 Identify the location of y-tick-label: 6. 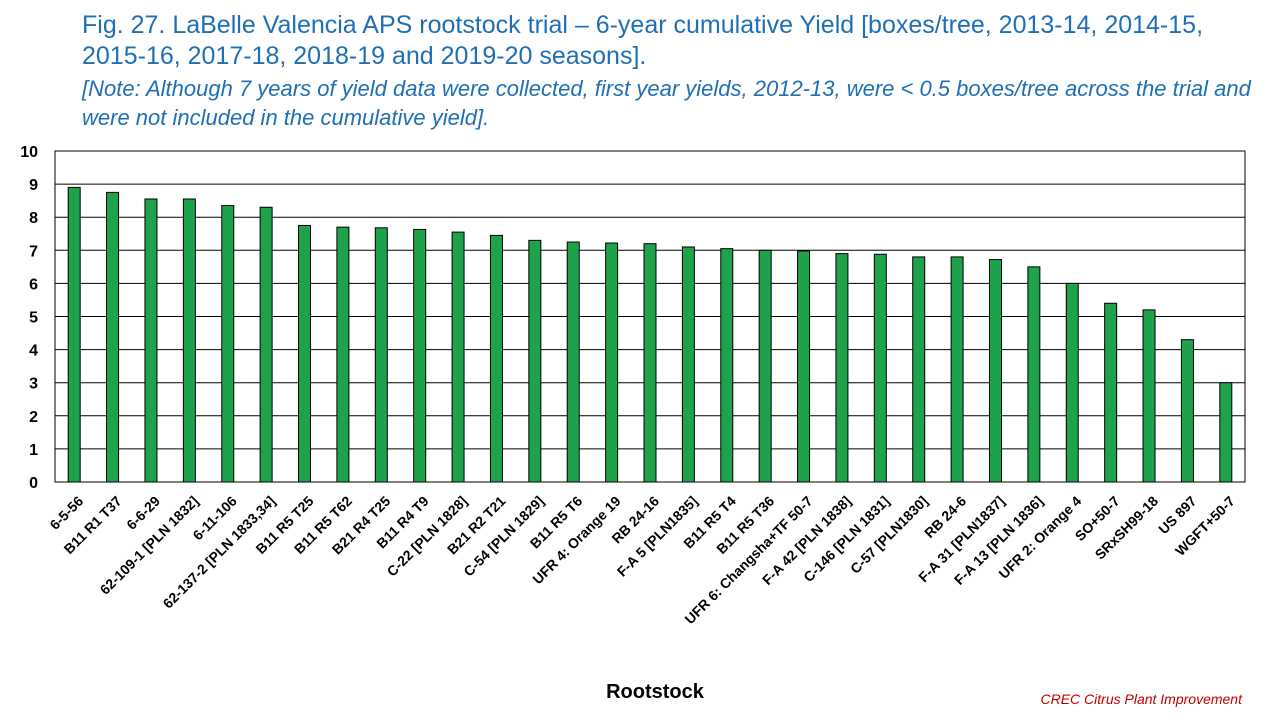
(33, 284).